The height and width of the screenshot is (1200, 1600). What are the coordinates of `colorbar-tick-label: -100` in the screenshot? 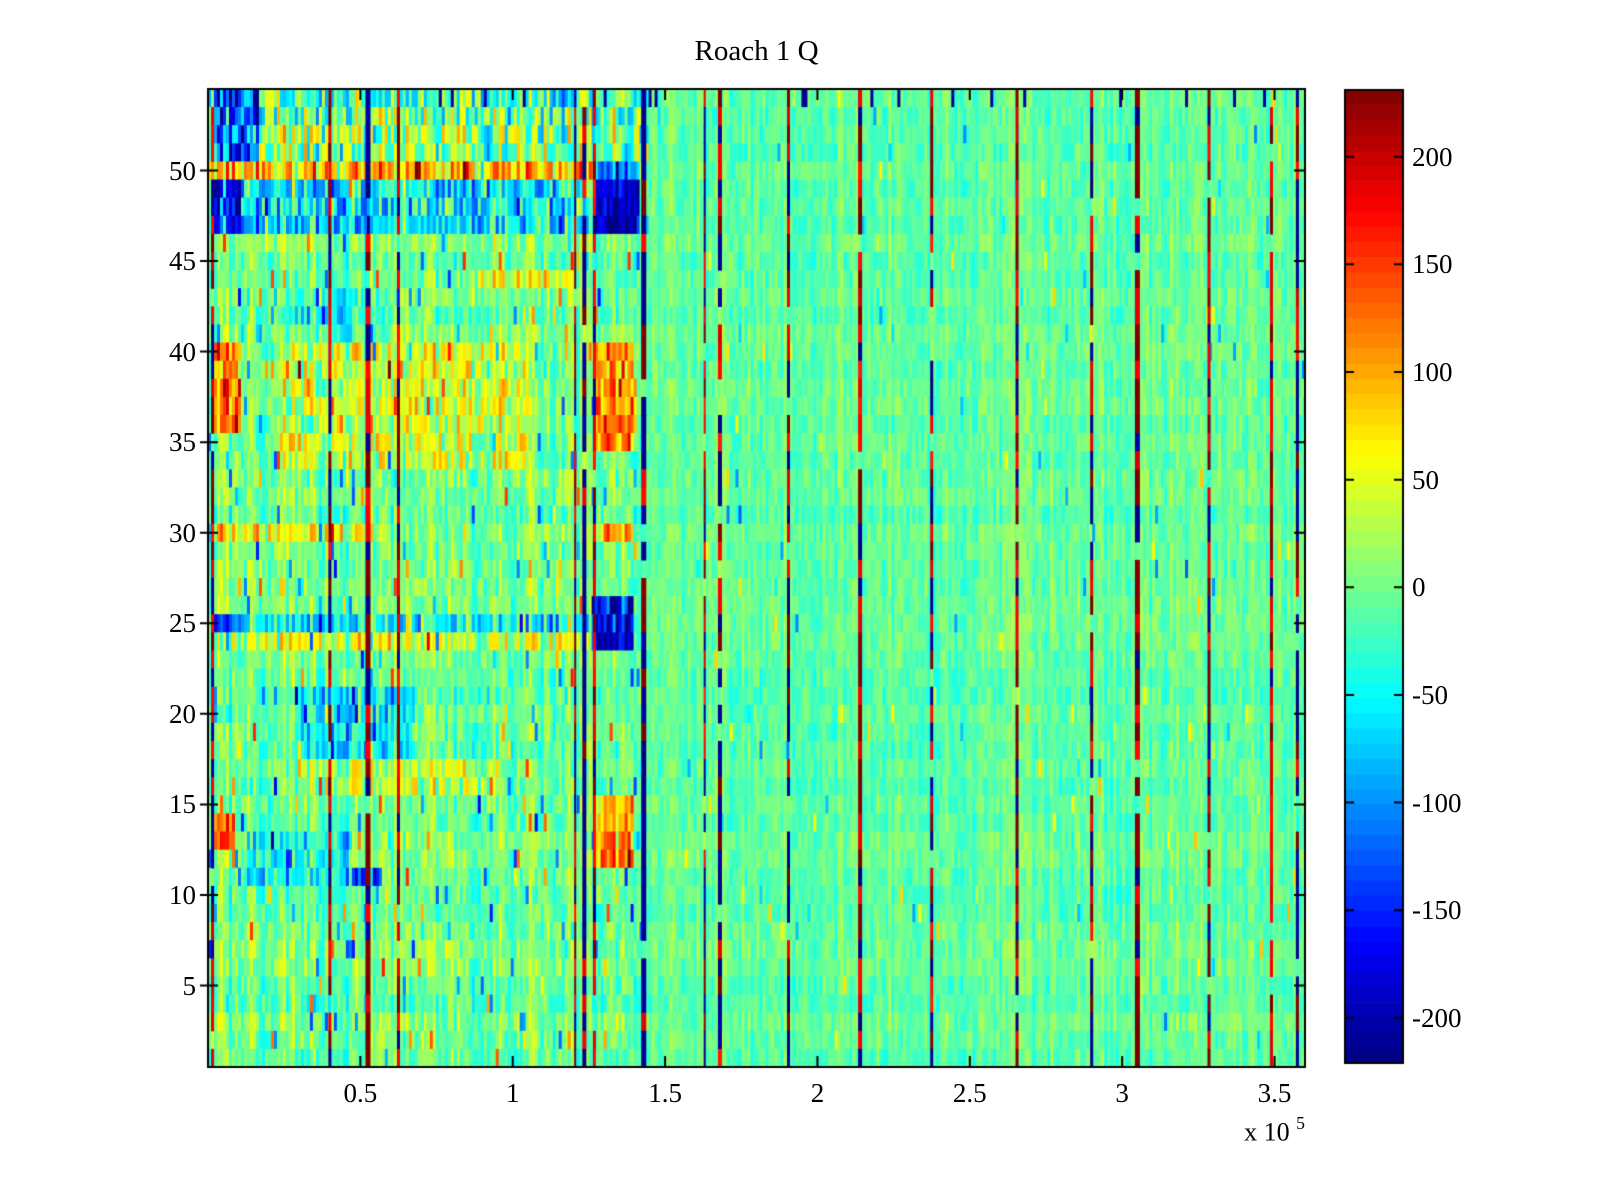 It's located at (1437, 802).